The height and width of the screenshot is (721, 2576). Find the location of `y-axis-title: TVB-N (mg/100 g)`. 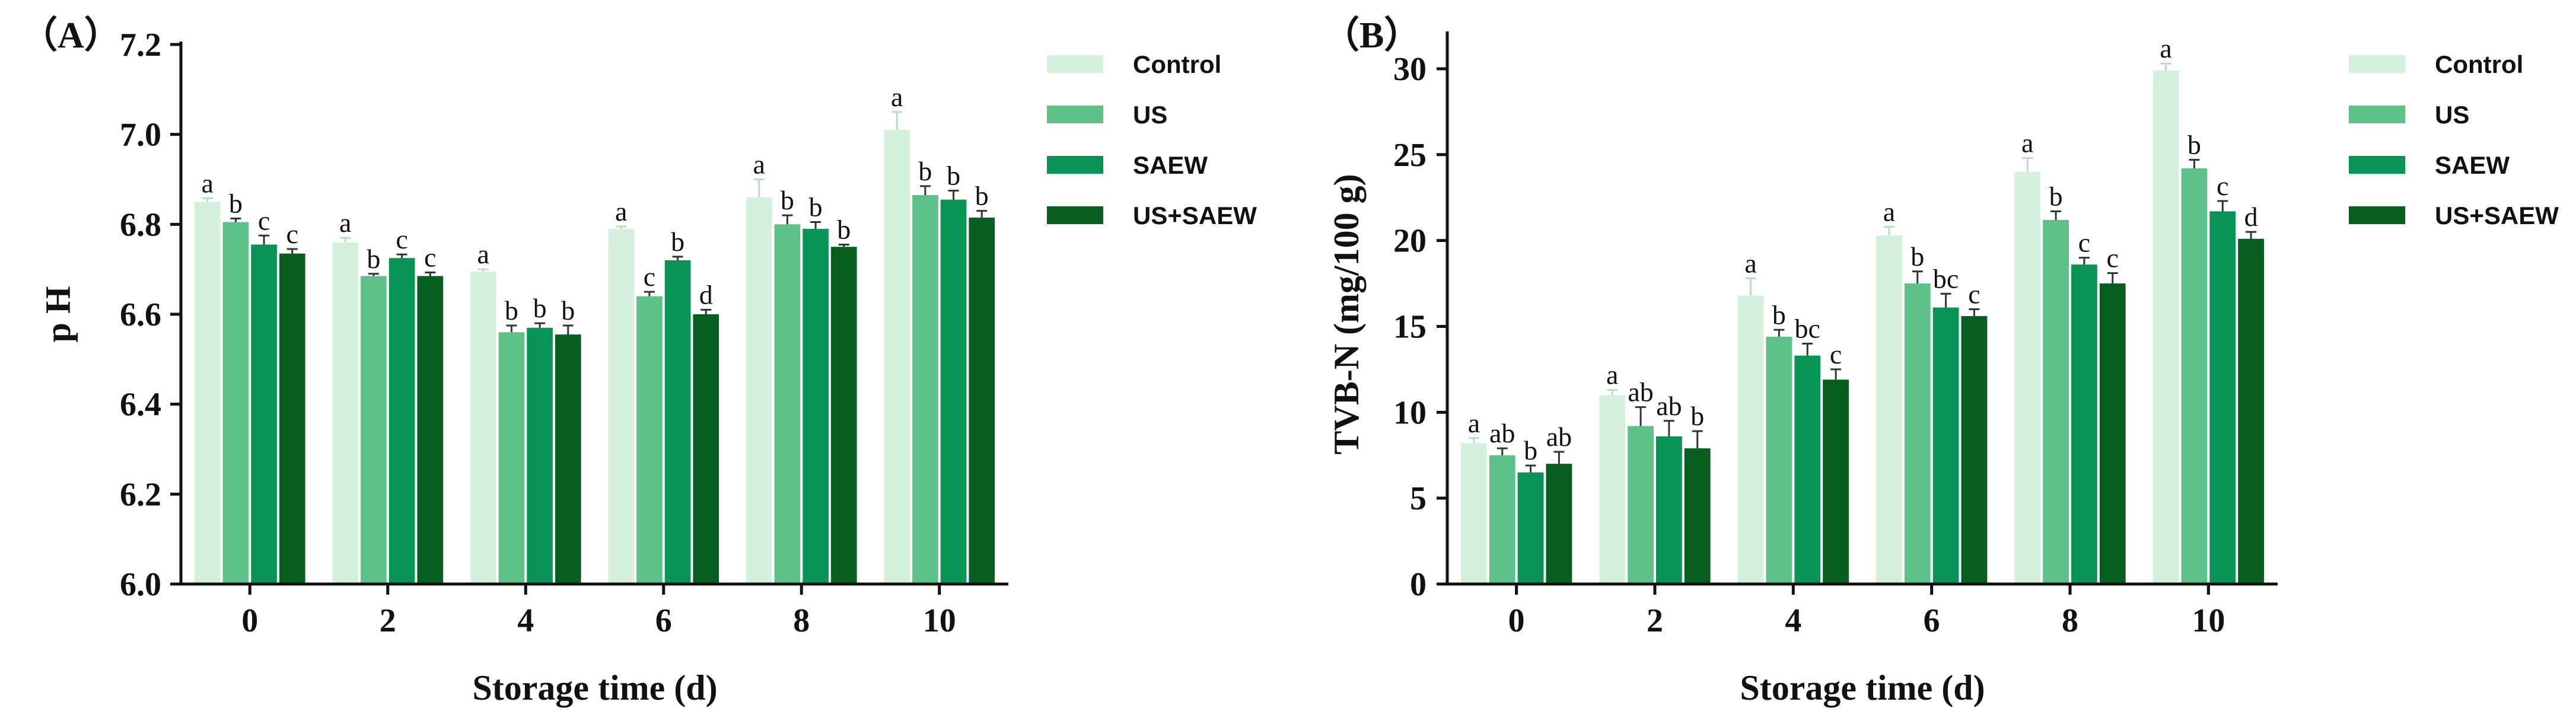

y-axis-title: TVB-N (mg/100 g) is located at coordinates (1346, 314).